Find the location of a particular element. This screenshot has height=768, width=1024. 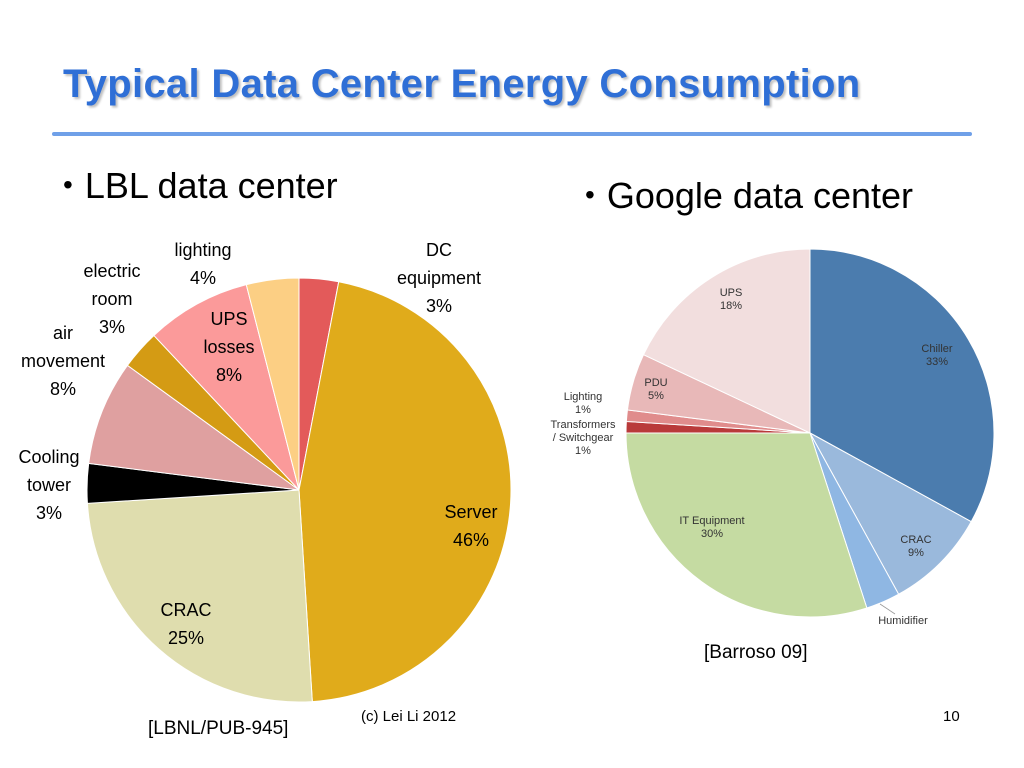

google-label-chiller: Chiller 33% is located at coordinates (937, 355).